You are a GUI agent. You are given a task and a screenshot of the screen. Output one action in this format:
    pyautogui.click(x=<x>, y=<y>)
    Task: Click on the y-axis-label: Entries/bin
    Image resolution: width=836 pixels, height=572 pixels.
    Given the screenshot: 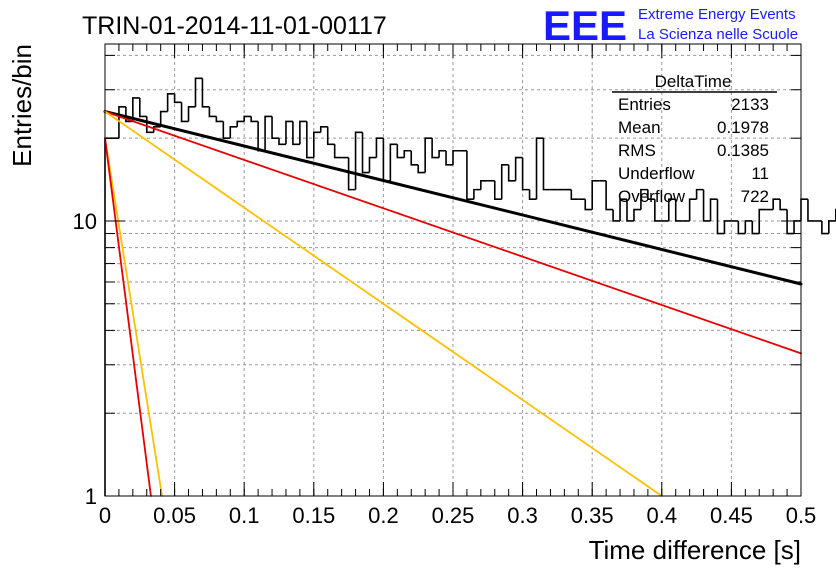 What is the action you would take?
    pyautogui.click(x=22, y=105)
    